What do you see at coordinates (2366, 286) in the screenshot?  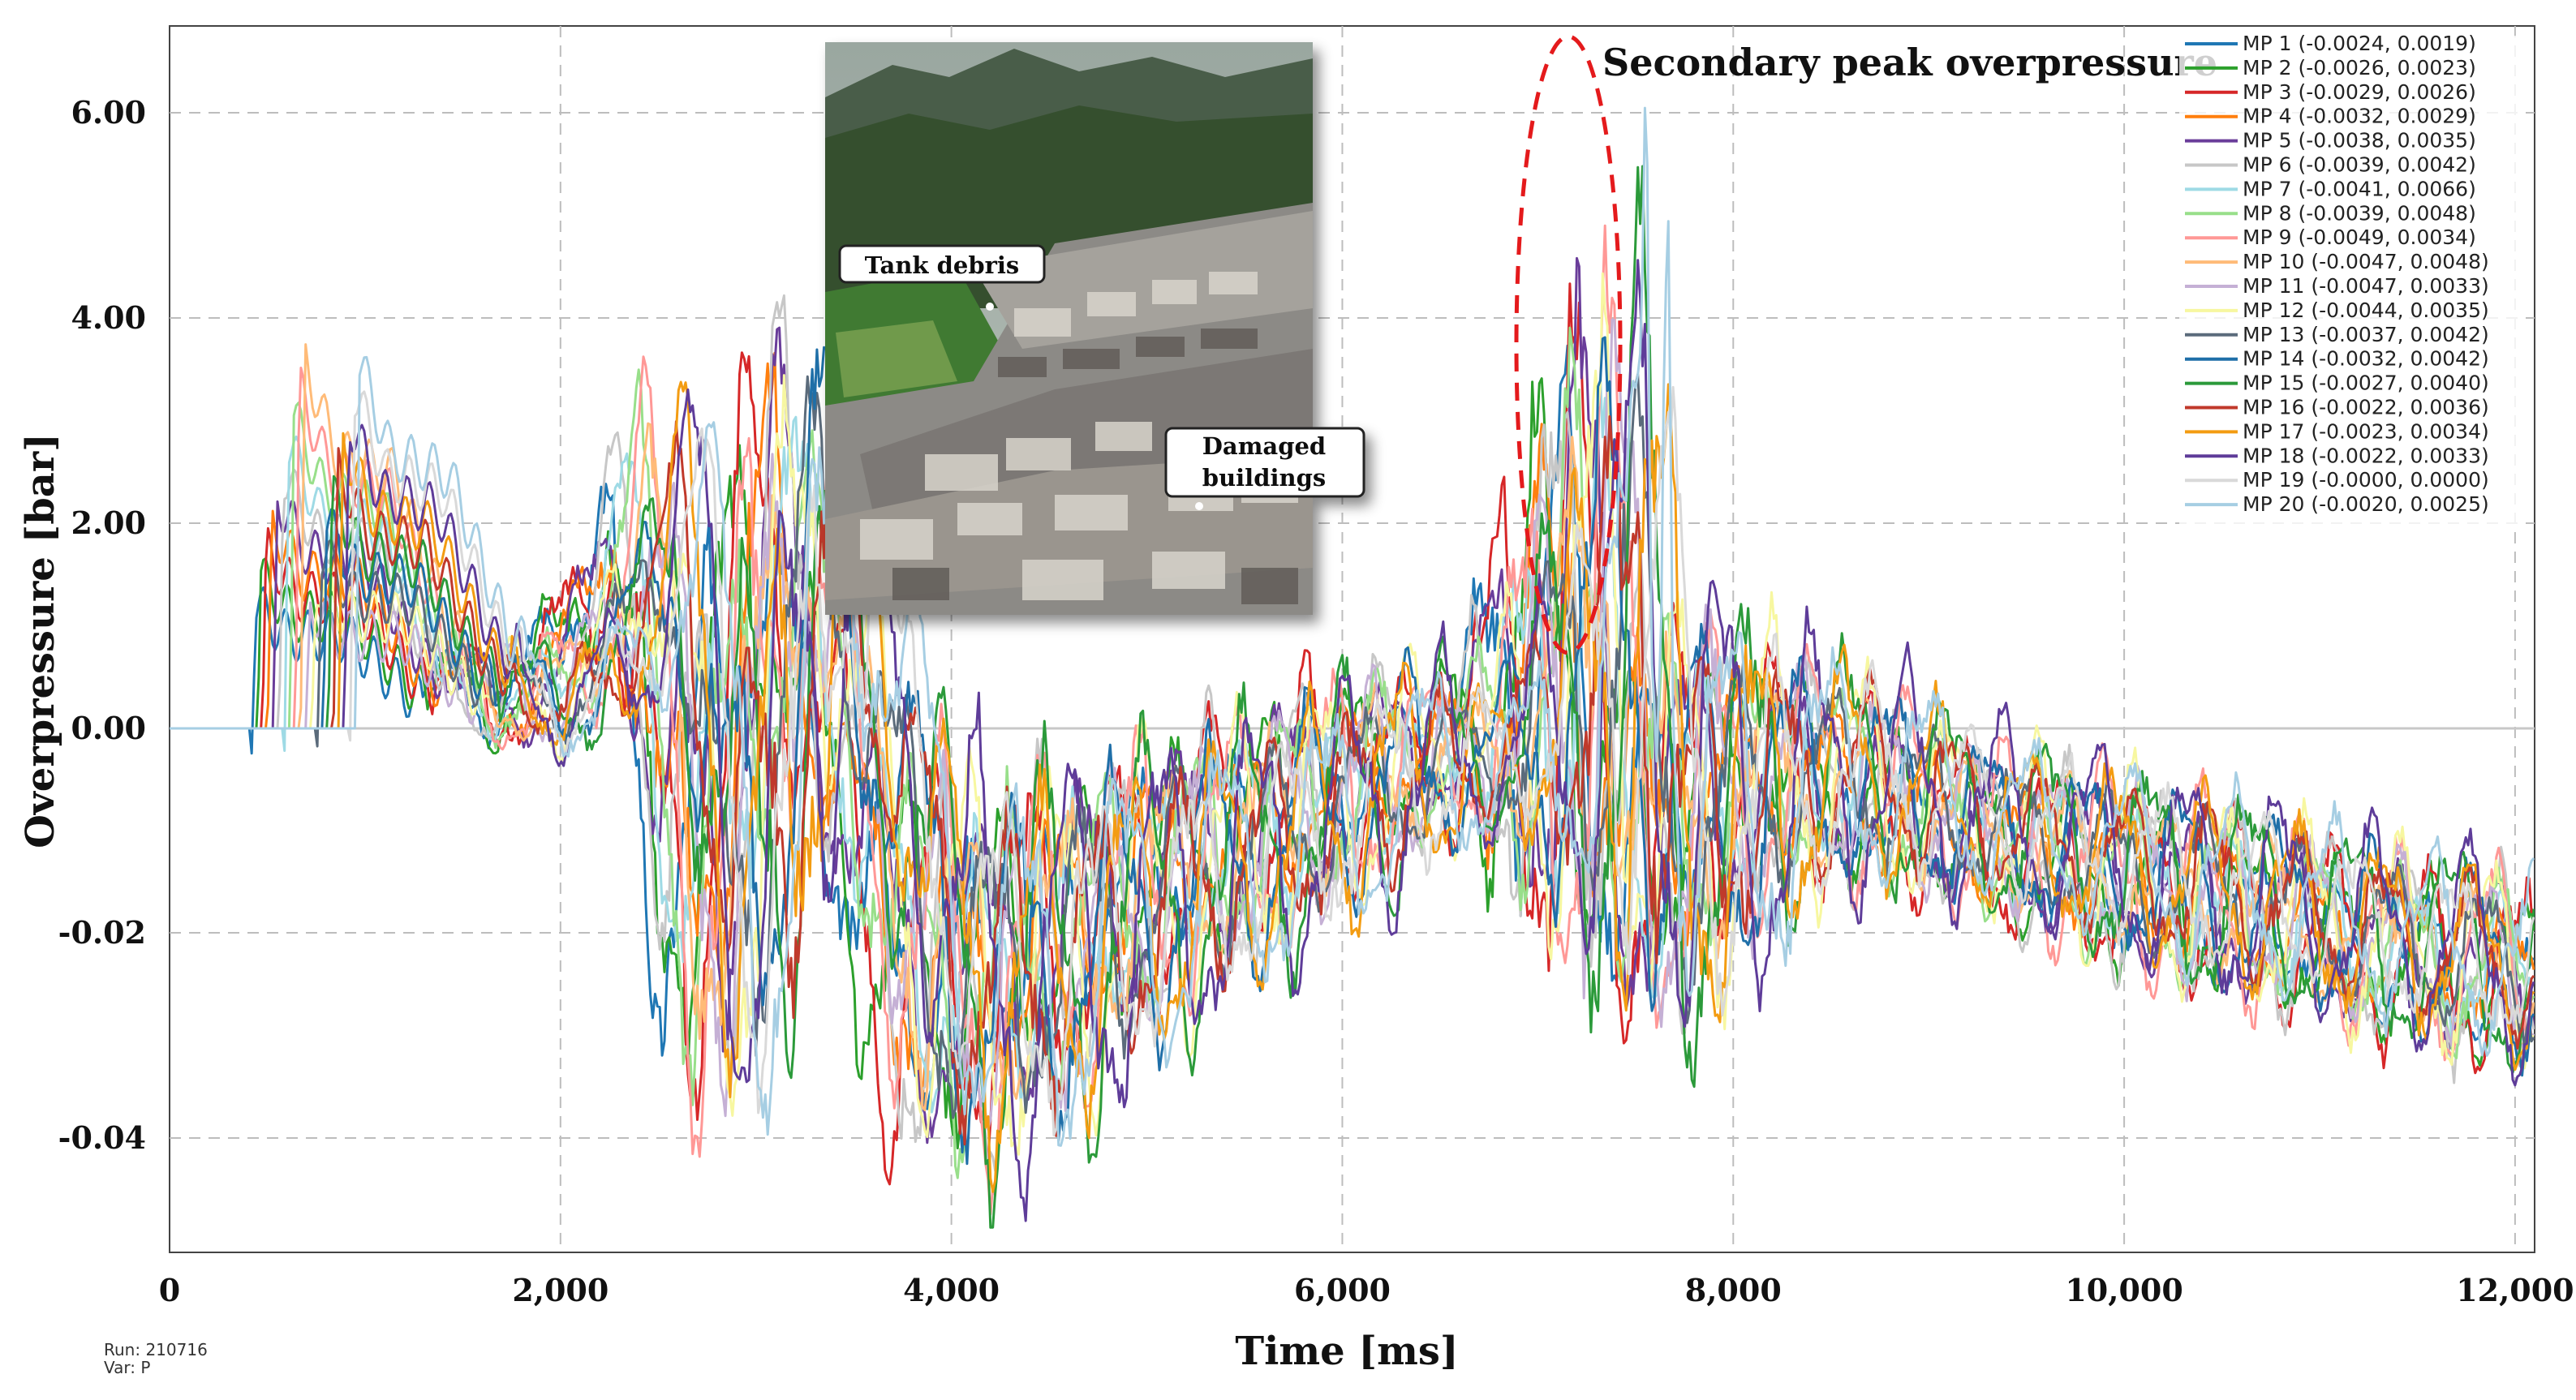 I see `legend-entry: MP 11 (-0.0047, 0.0033)` at bounding box center [2366, 286].